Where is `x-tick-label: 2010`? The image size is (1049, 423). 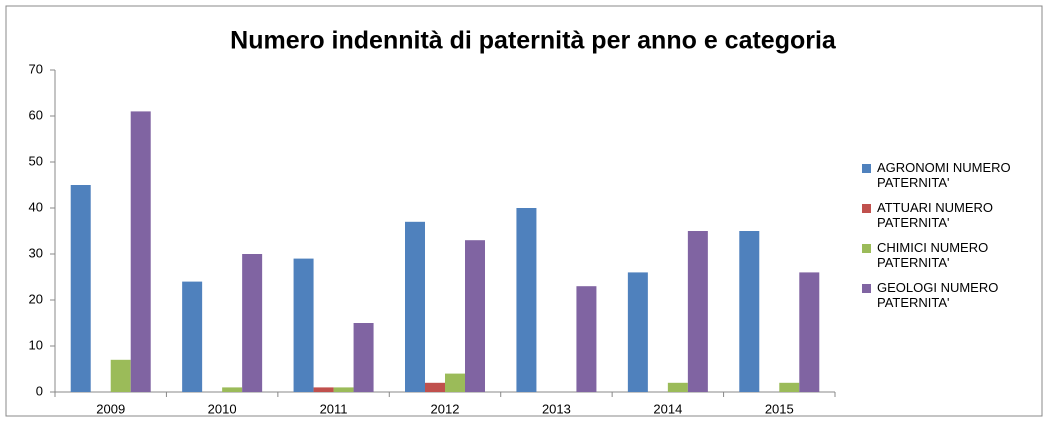 x-tick-label: 2010 is located at coordinates (222, 408).